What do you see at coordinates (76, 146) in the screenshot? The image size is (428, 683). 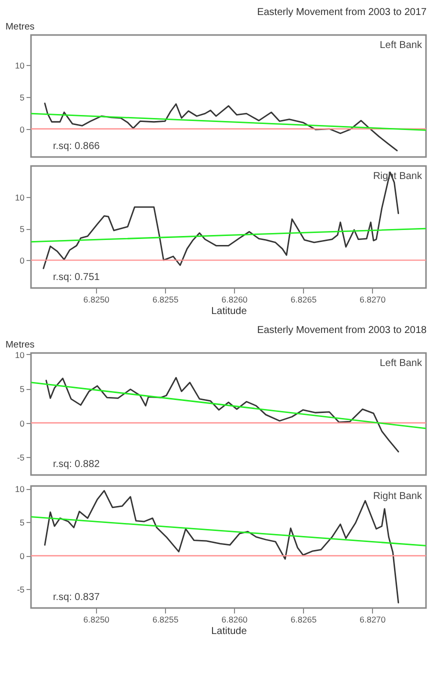 I see `annotation: r.sq: 0.866` at bounding box center [76, 146].